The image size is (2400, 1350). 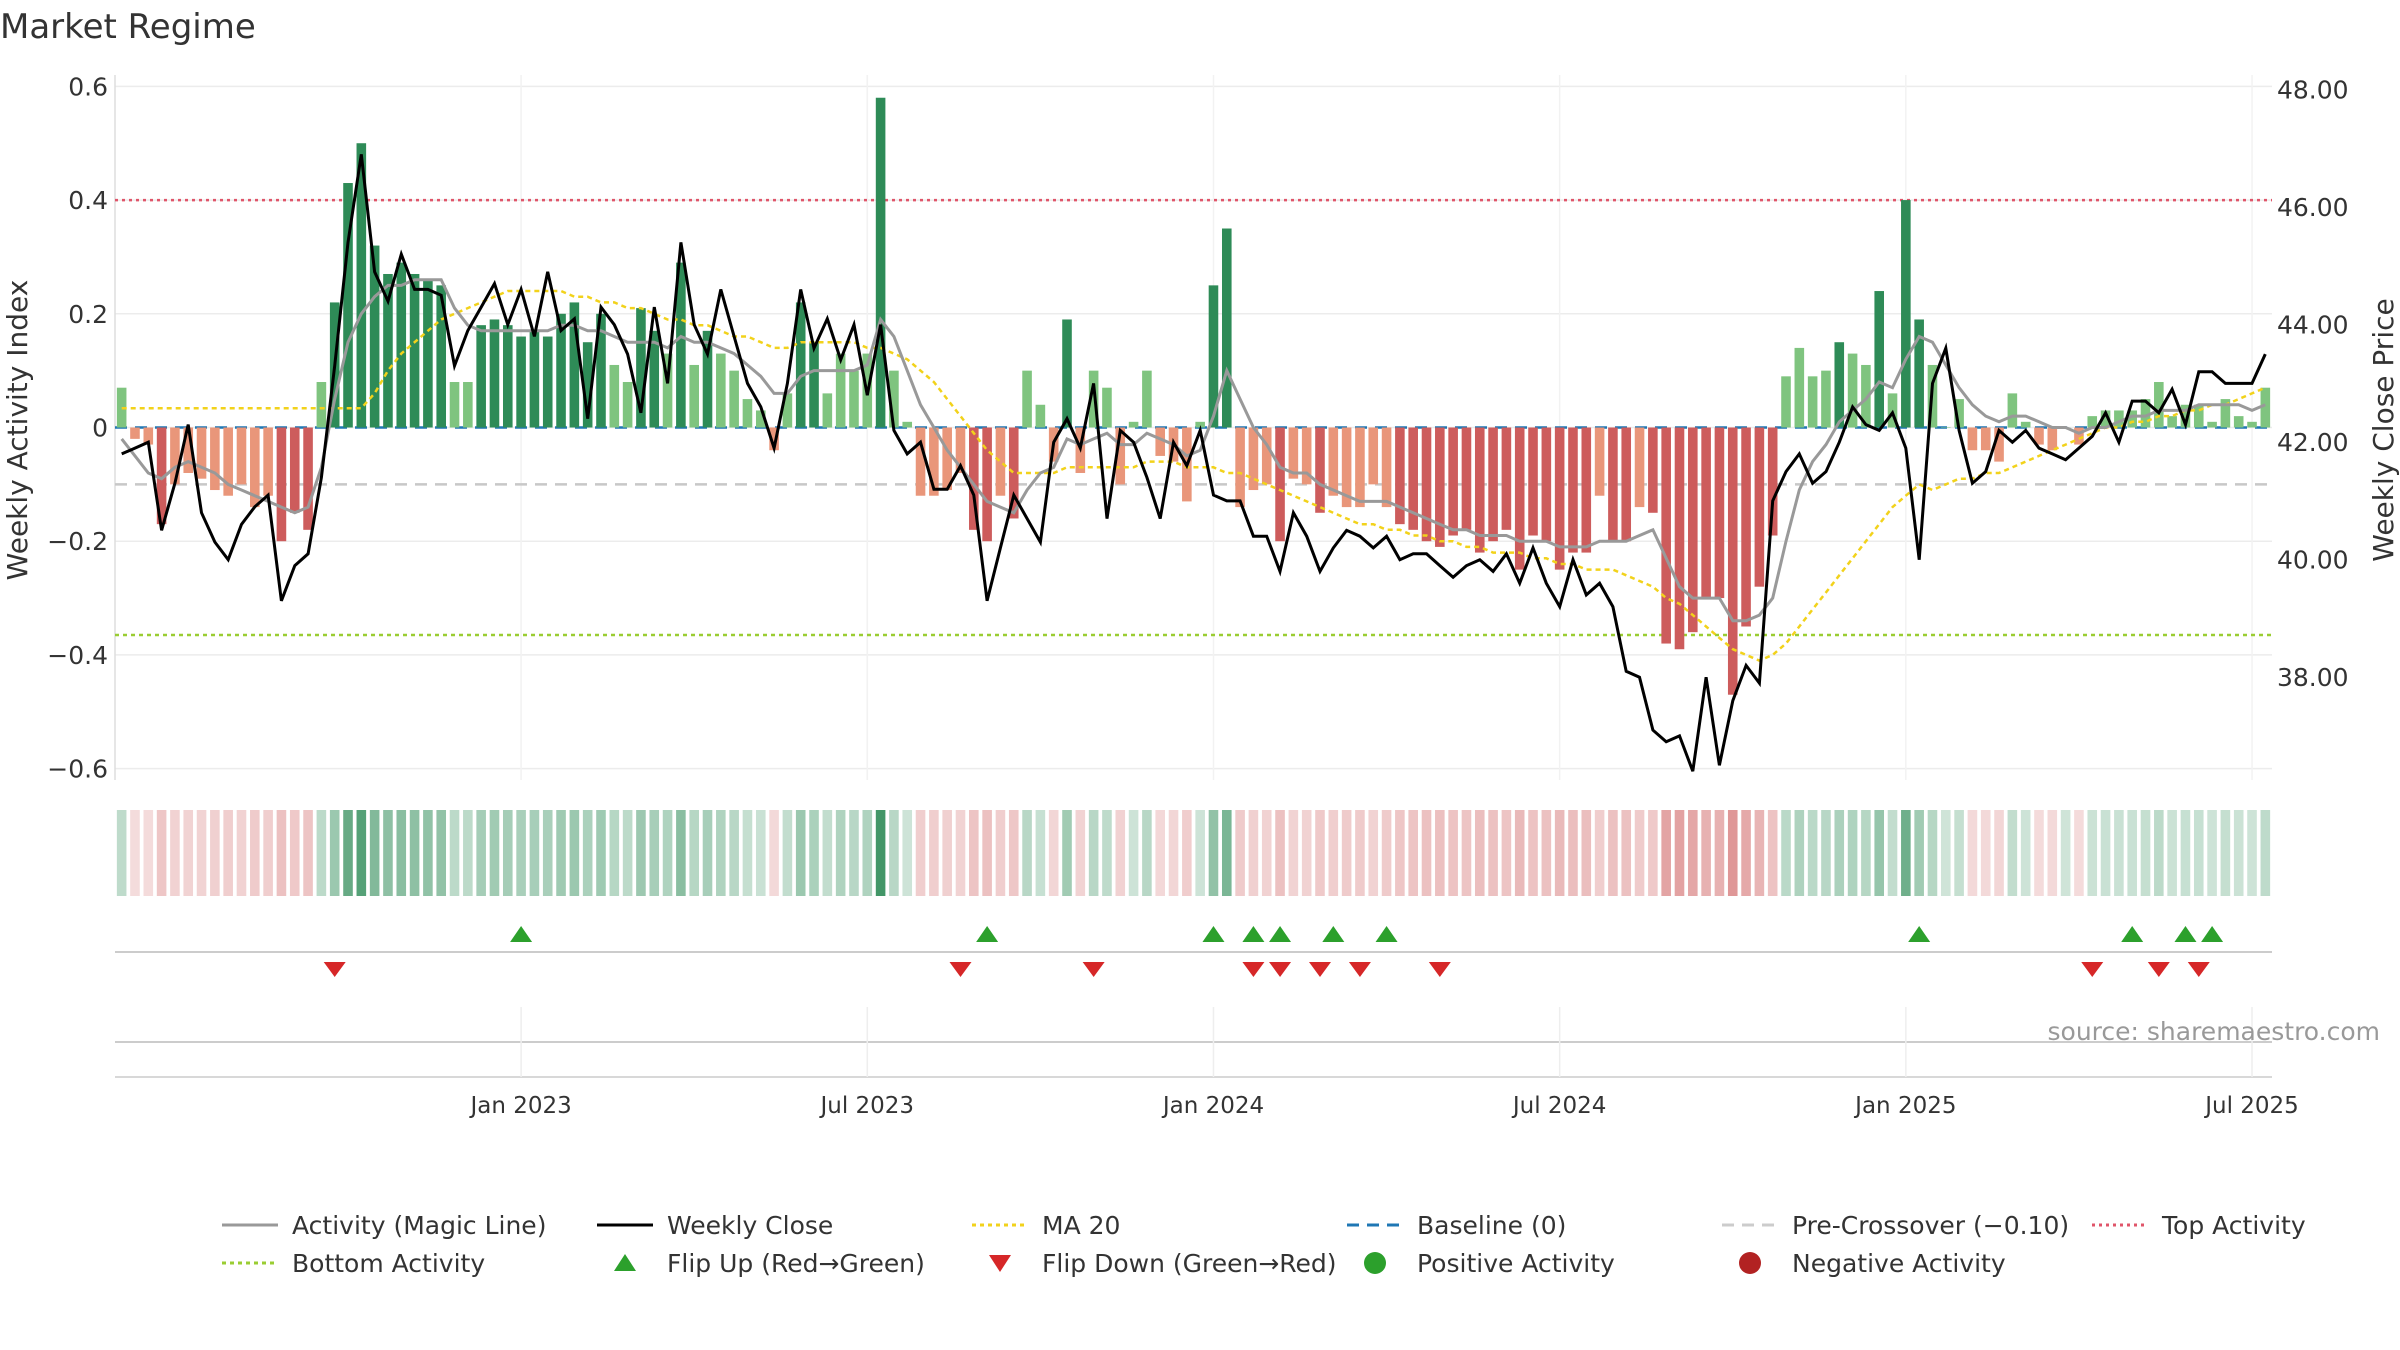 What do you see at coordinates (2251, 1106) in the screenshot?
I see `x-tick-label: Jul 2025` at bounding box center [2251, 1106].